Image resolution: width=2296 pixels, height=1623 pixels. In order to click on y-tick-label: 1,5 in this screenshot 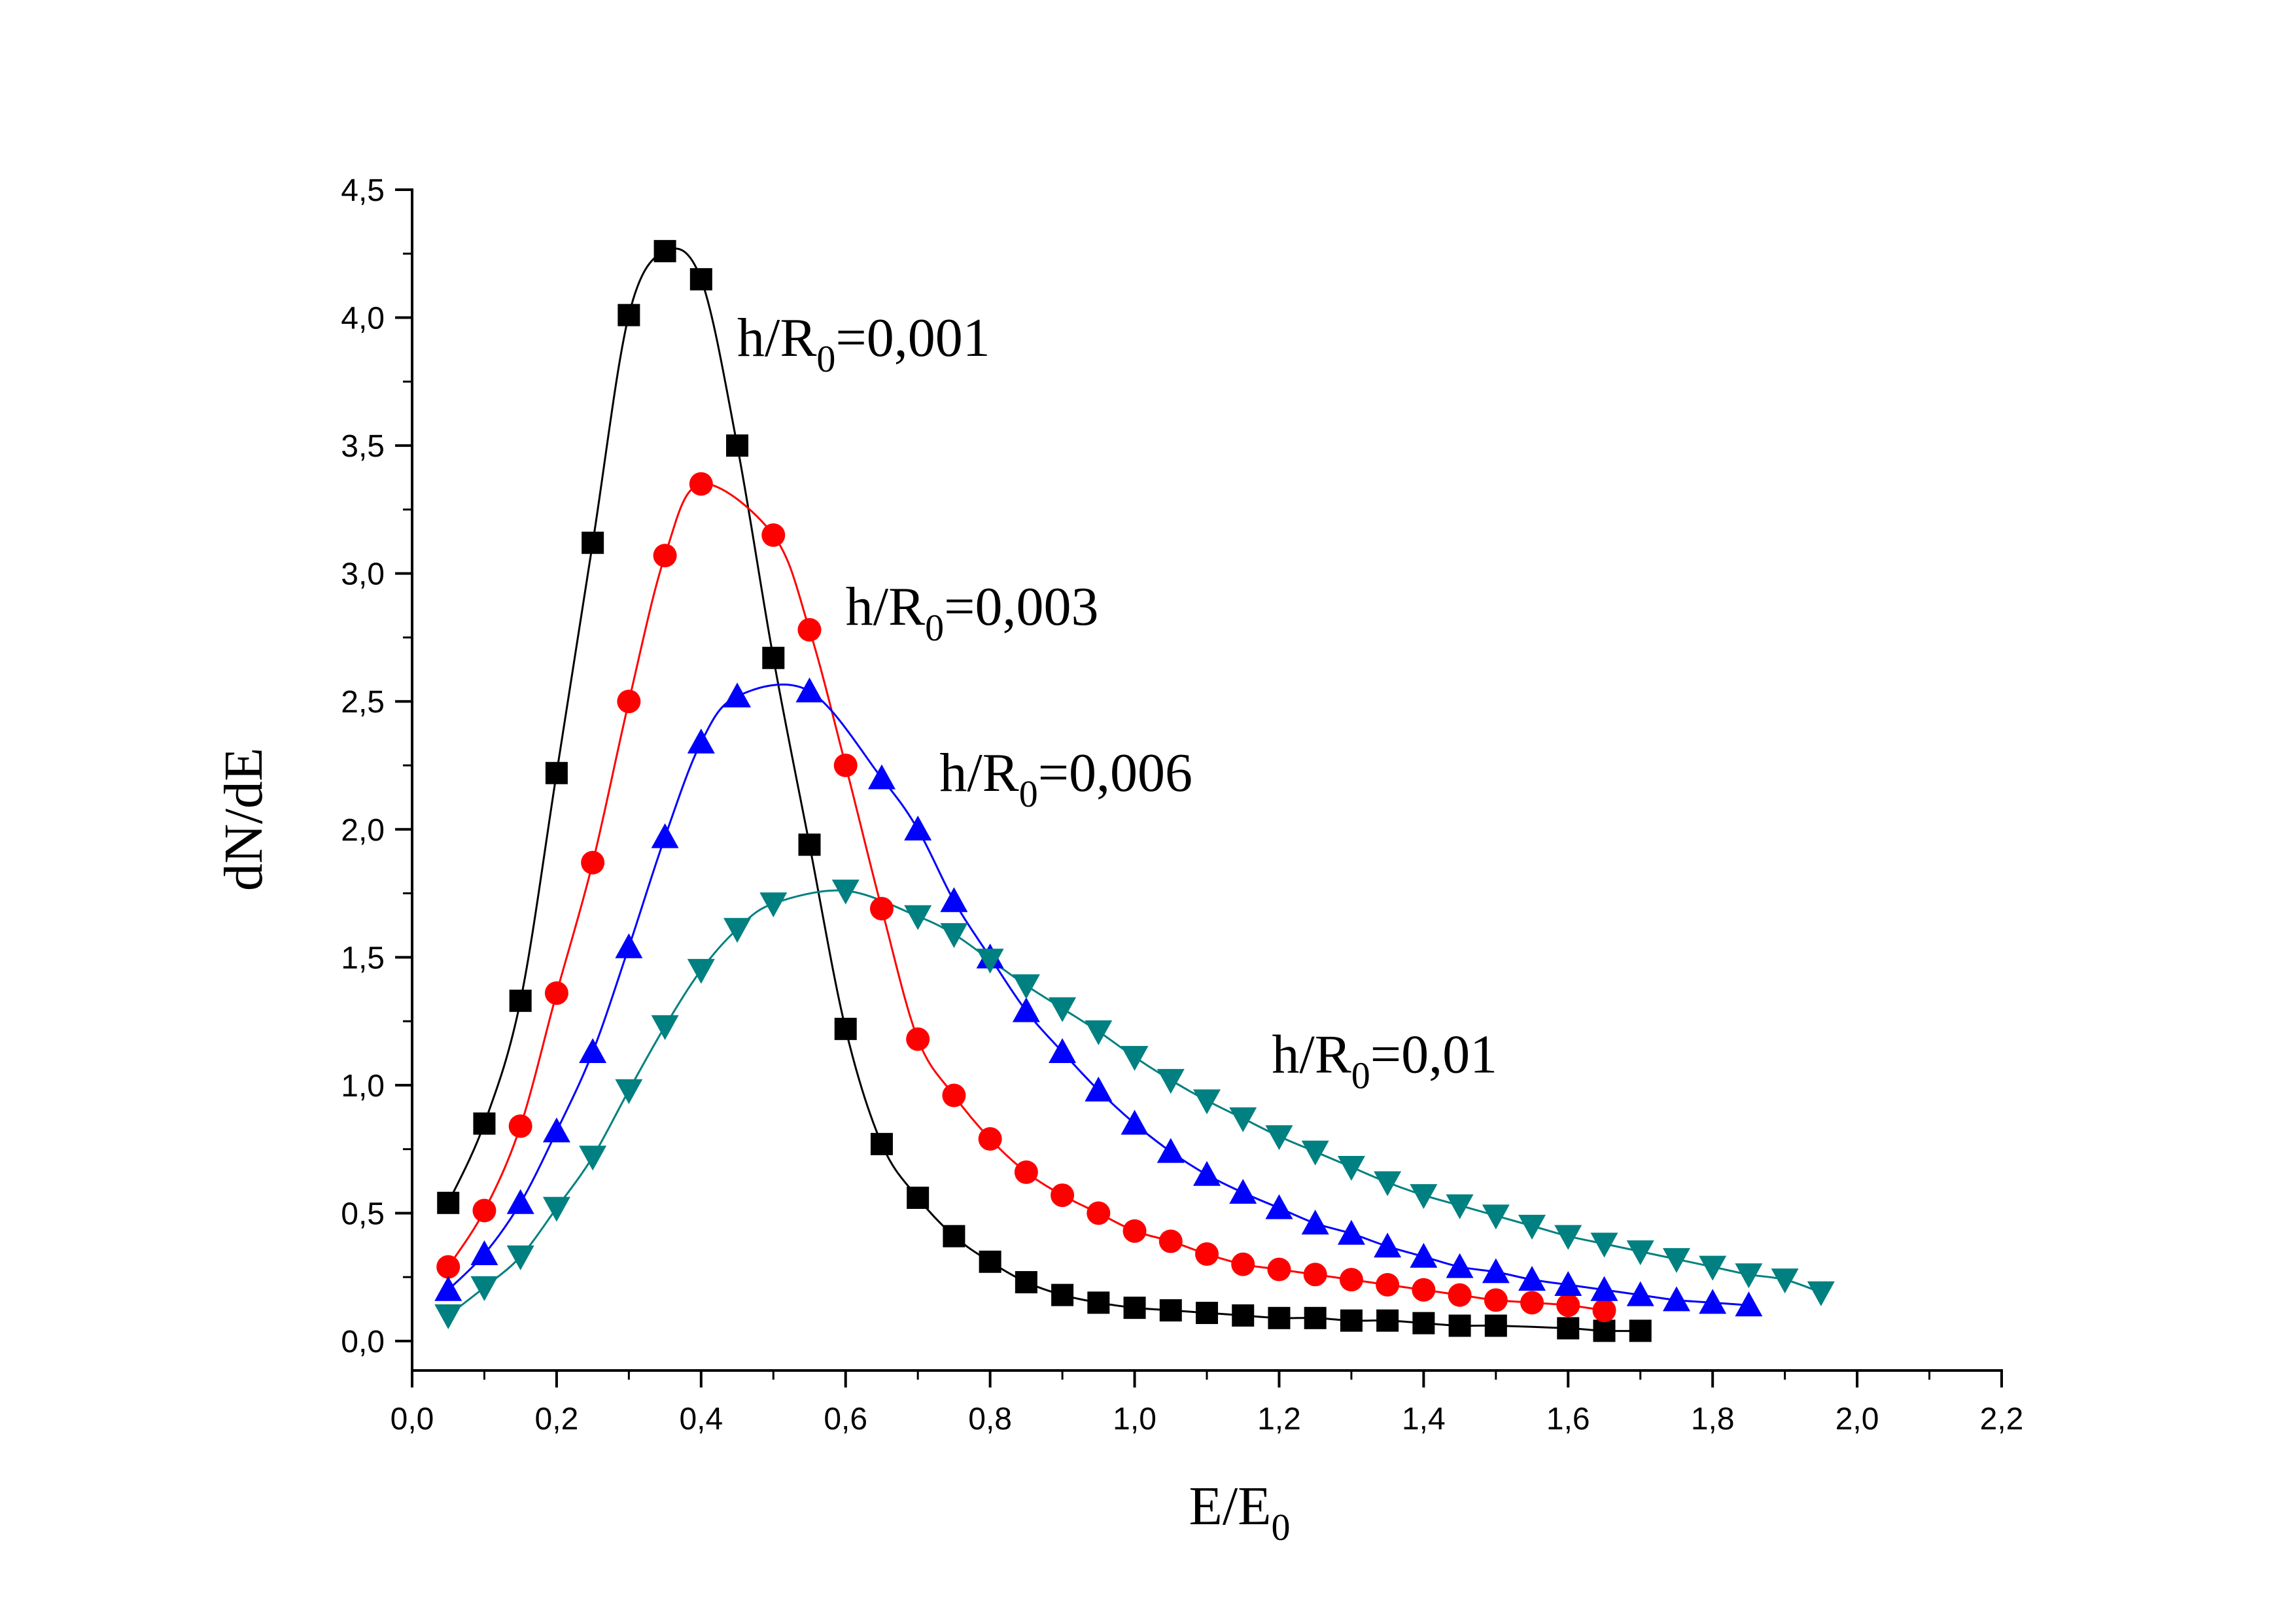, I will do `click(363, 958)`.